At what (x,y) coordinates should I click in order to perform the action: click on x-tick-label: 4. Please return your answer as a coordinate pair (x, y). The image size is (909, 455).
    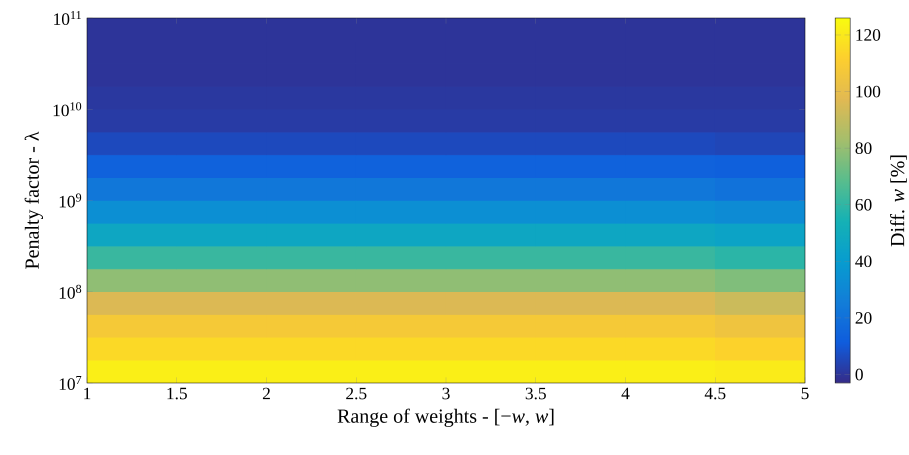
    Looking at the image, I should click on (626, 394).